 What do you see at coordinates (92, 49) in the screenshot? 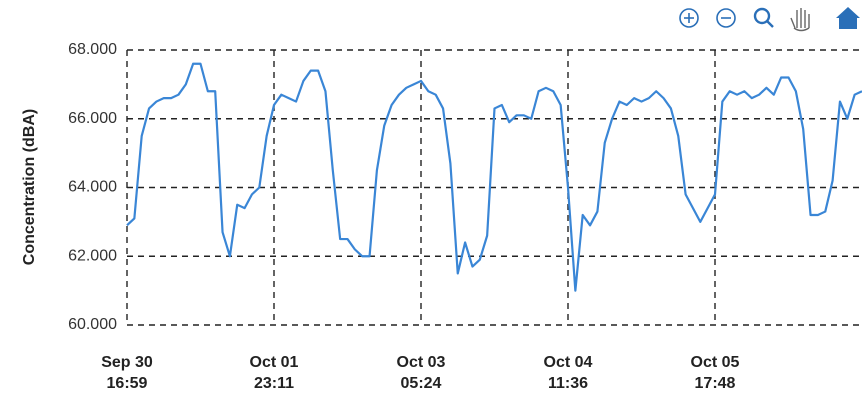
I see `y-tick-label: 68.000` at bounding box center [92, 49].